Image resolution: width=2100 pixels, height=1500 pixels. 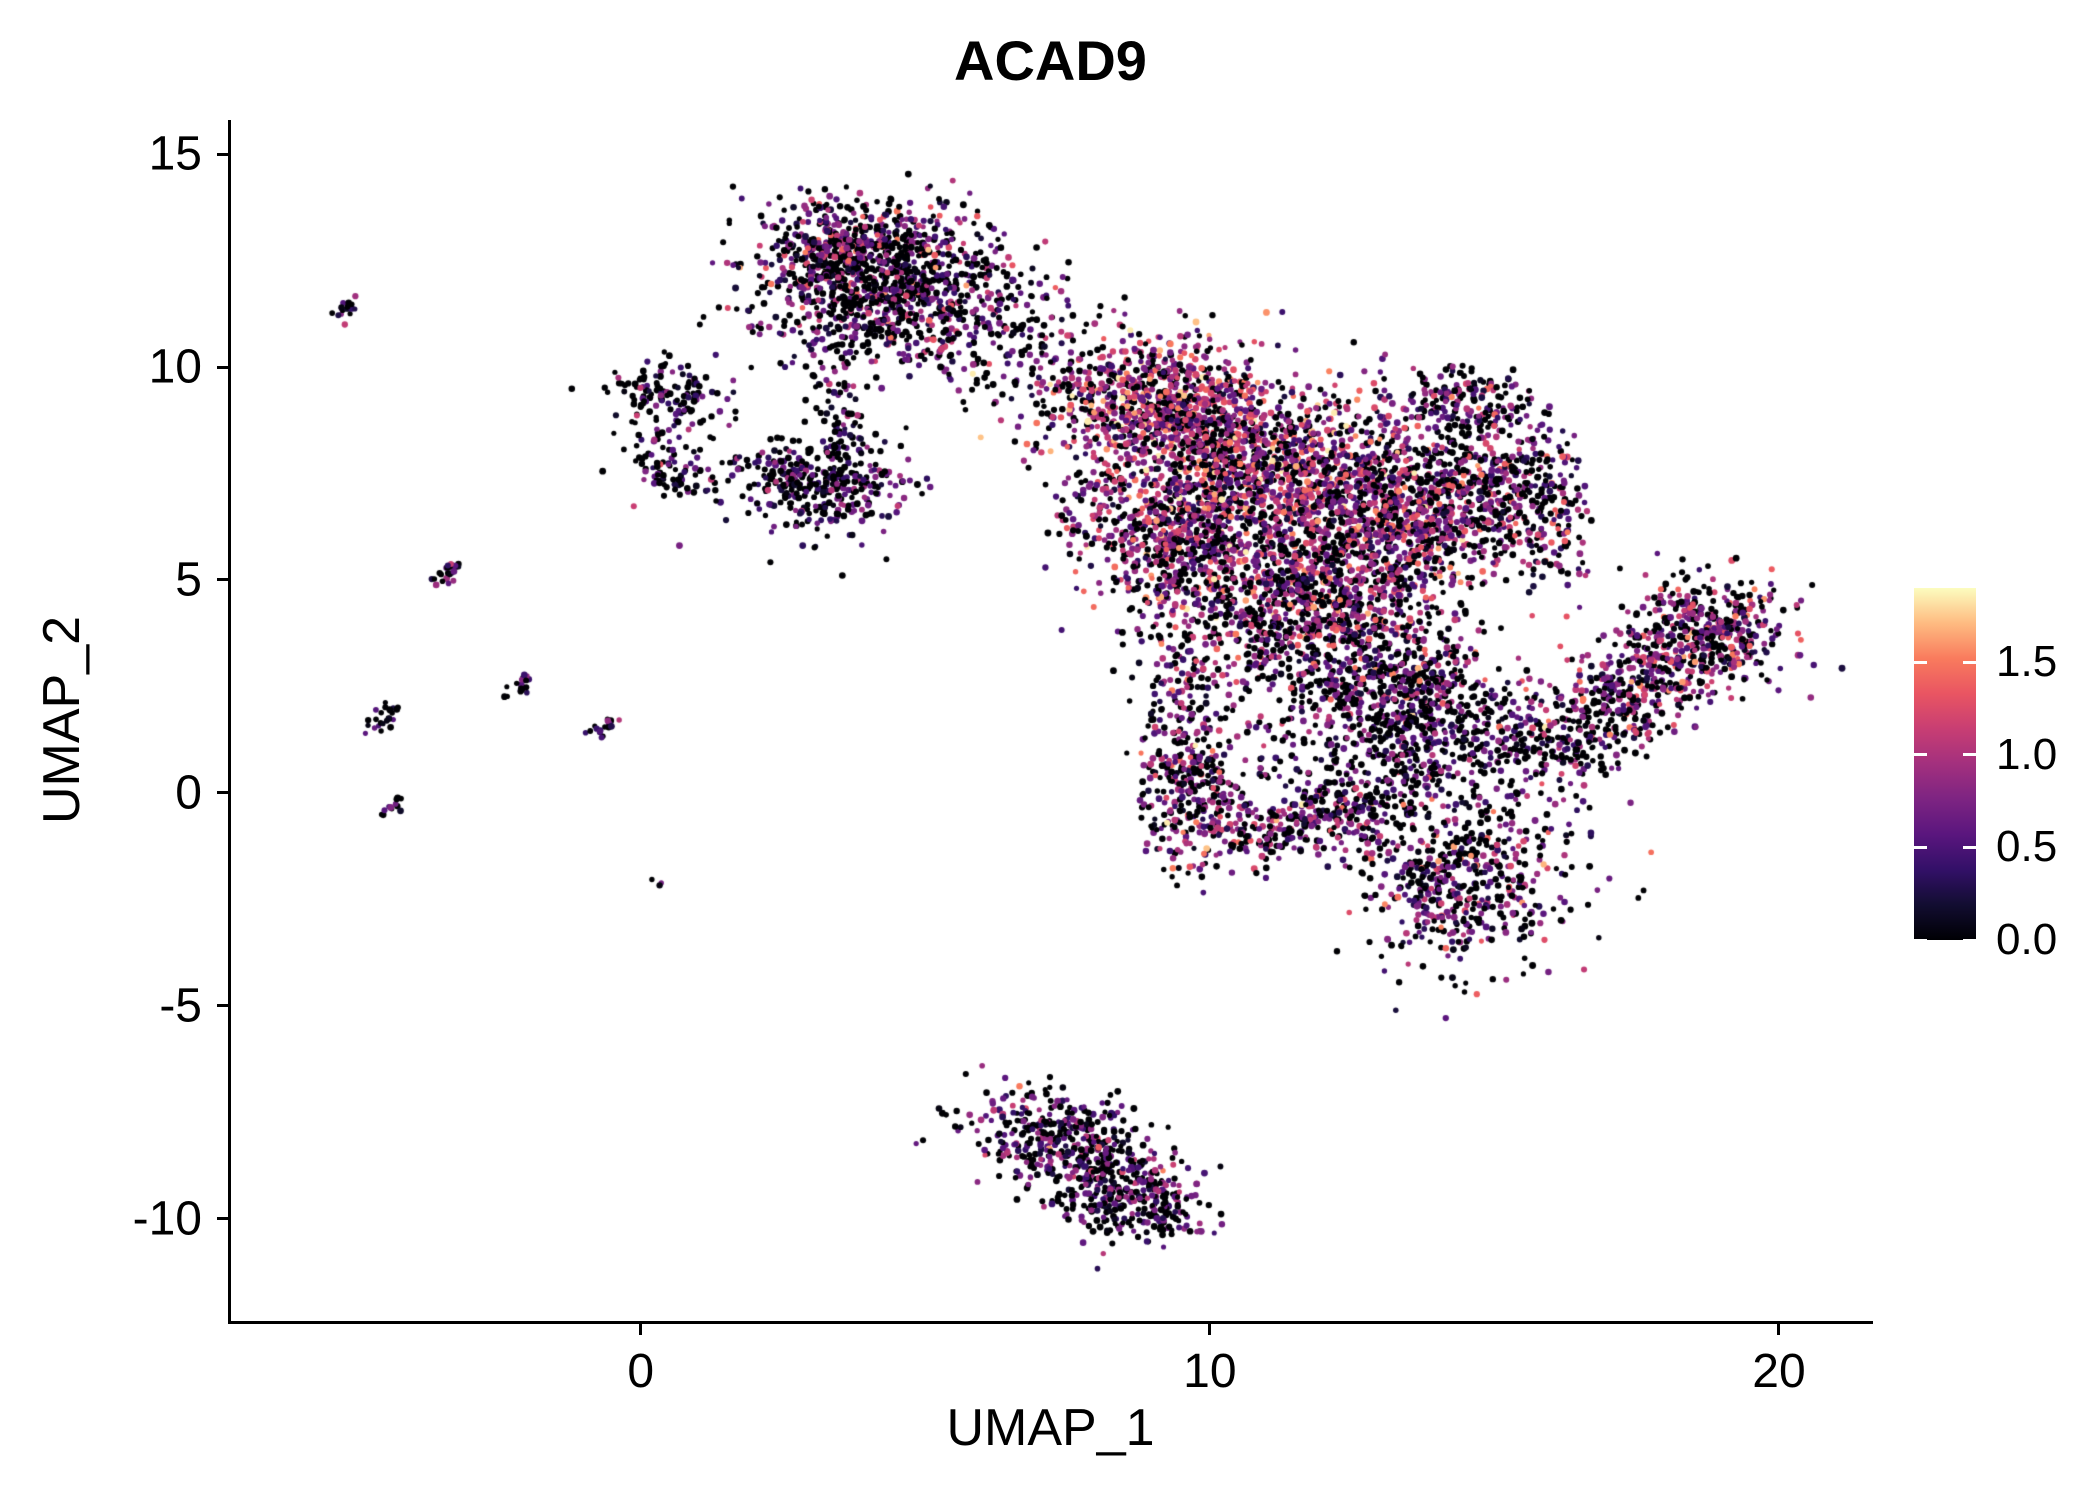 I want to click on colorbar-tick-label: 0.5, so click(x=2027, y=847).